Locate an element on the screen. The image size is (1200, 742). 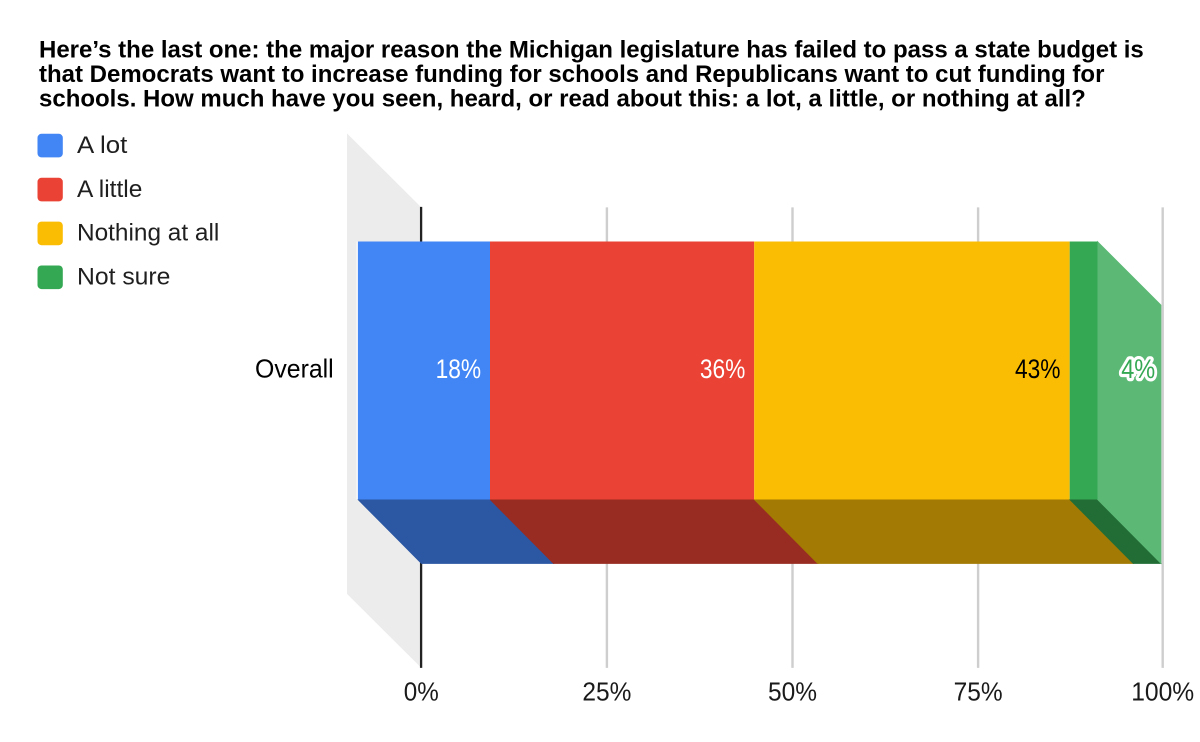
svg-text: A lot is located at coordinates (102, 145).